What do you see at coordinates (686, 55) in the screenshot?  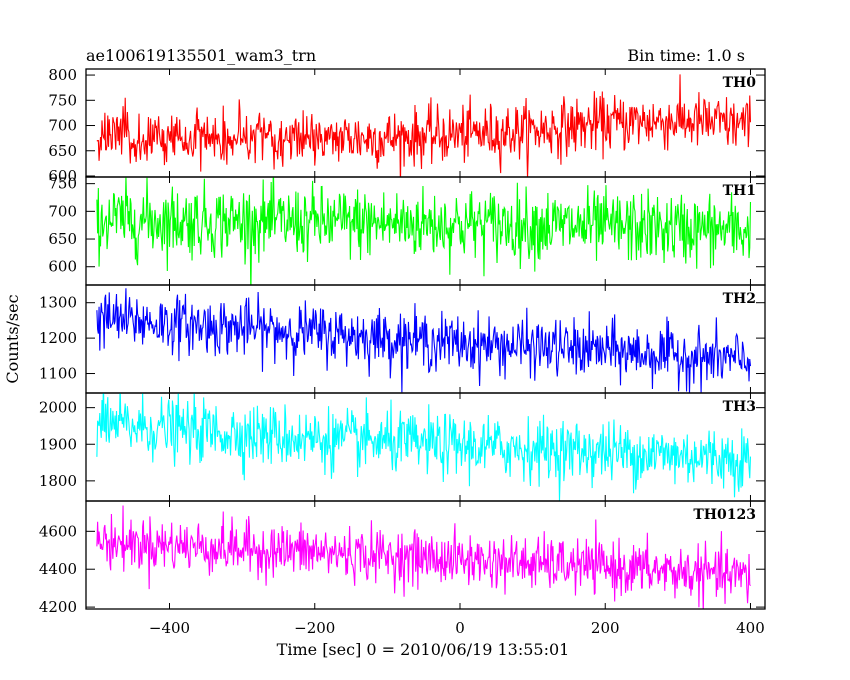 I see `bin-time-label: Bin time: 1.0 s` at bounding box center [686, 55].